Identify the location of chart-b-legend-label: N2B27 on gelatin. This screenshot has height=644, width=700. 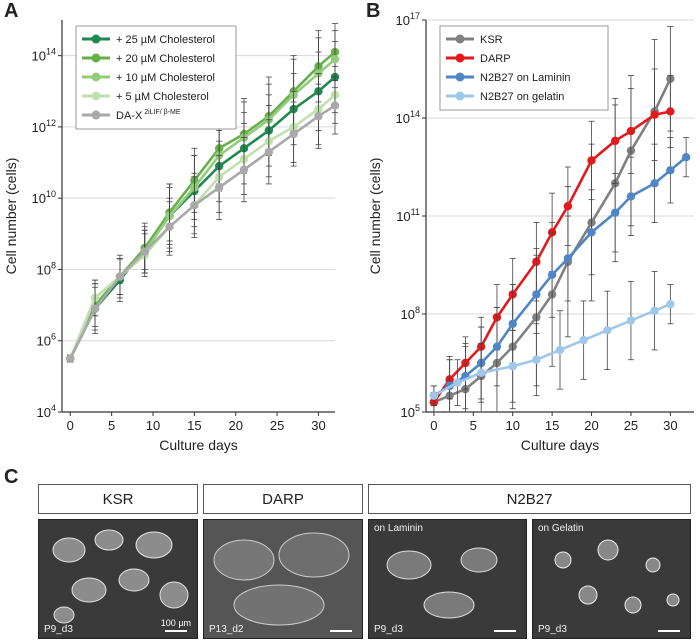
(522, 97).